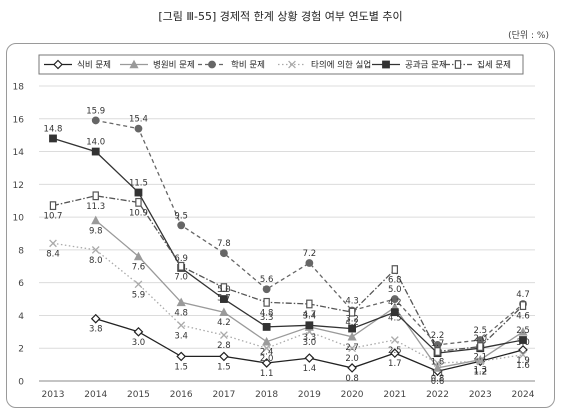  Describe the element at coordinates (438, 382) in the screenshot. I see `data-label: 0.6` at that location.